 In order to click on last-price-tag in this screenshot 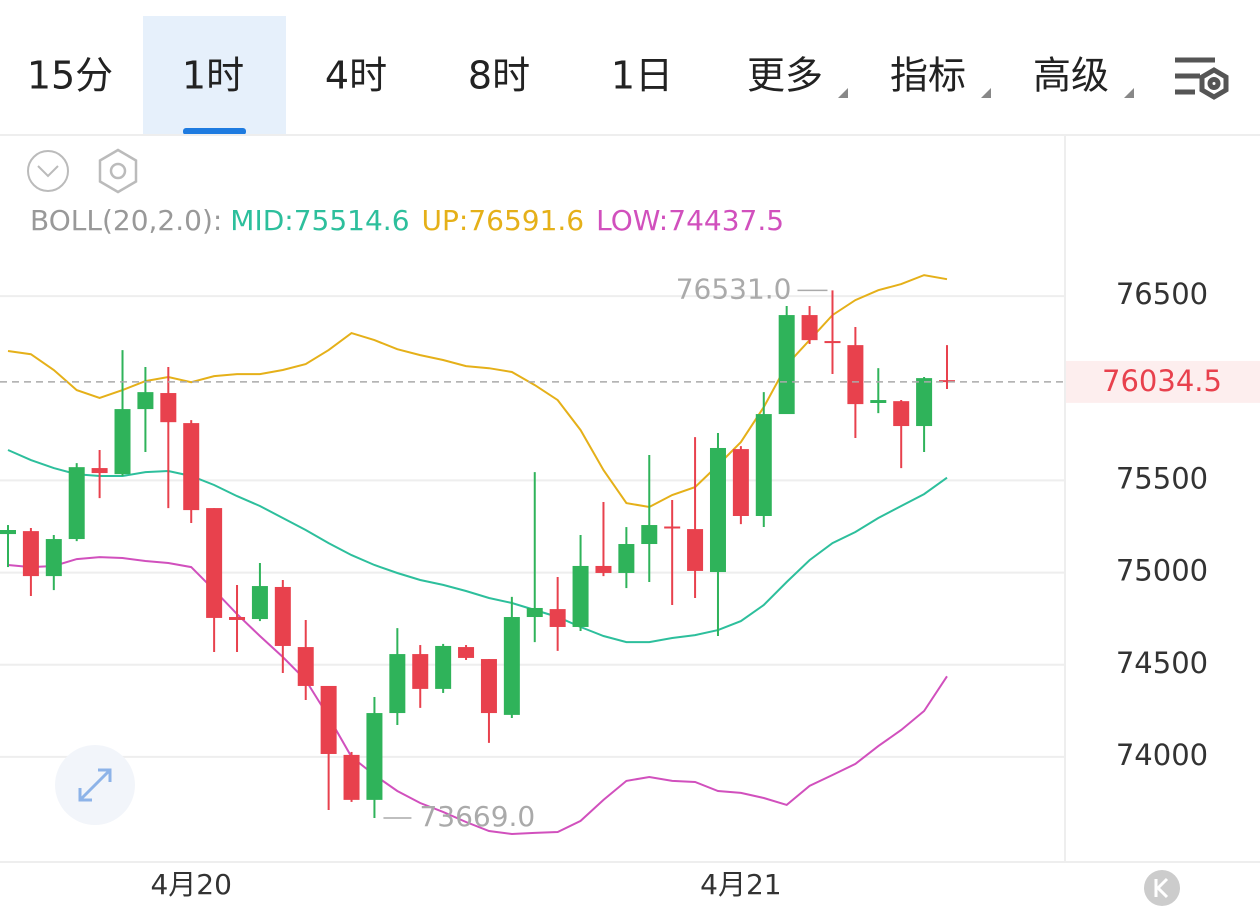, I will do `click(1163, 381)`.